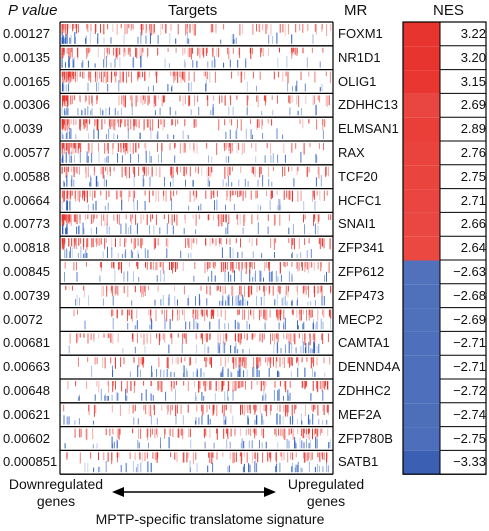 Image resolution: width=489 pixels, height=531 pixels. Describe the element at coordinates (210, 519) in the screenshot. I see `x-axis-label: MPTP-specific translatome signature` at that location.